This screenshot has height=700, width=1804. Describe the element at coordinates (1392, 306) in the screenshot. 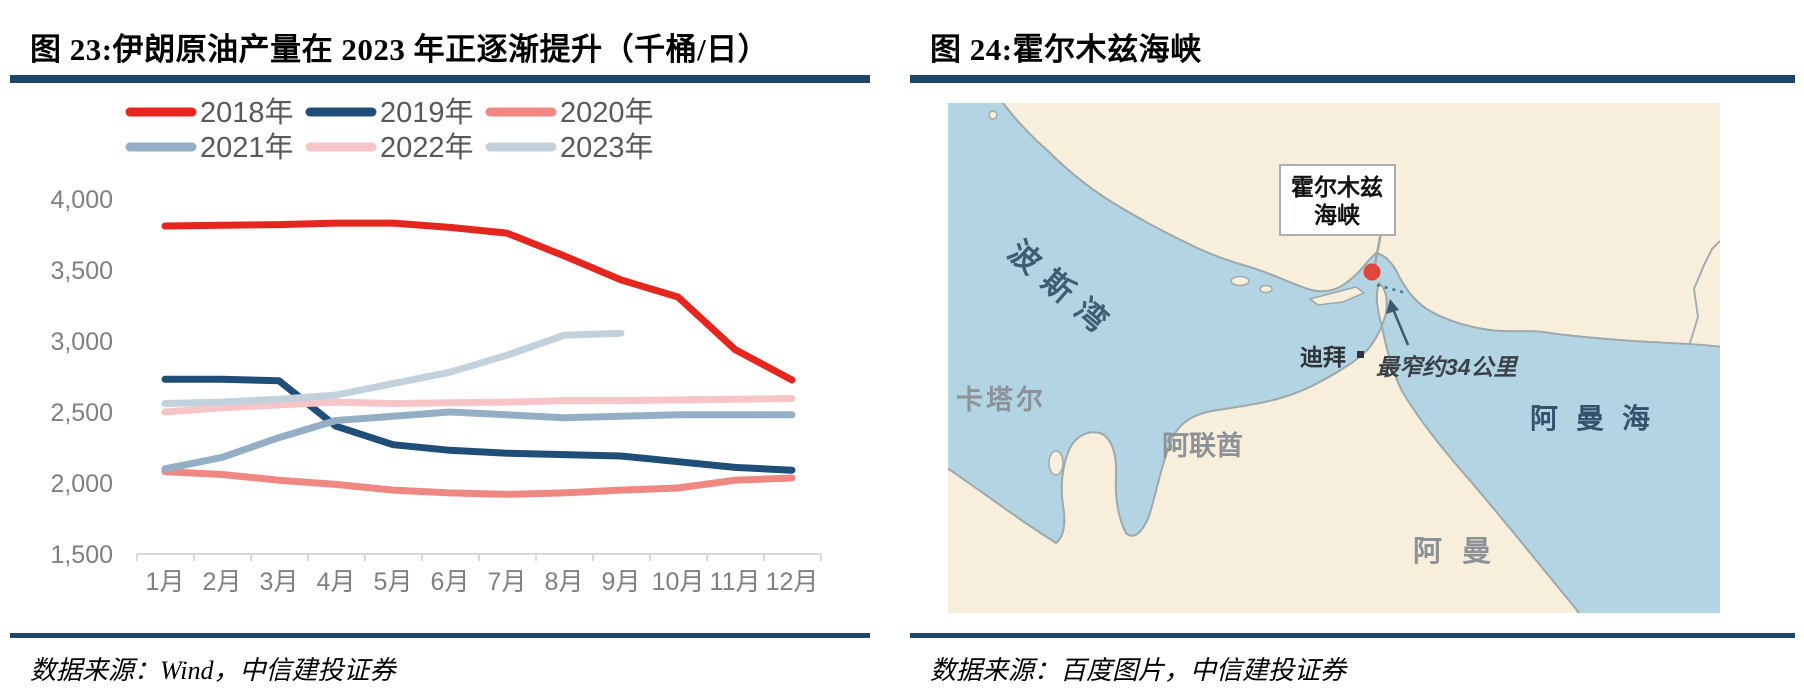

I see `annotation-arrowhead` at that location.